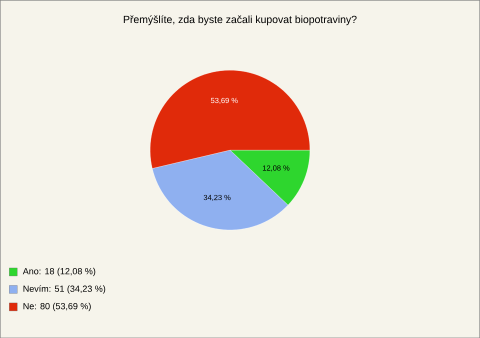 The height and width of the screenshot is (338, 480). I want to click on legend-label: Nevím: 51 (34,23 %), so click(65, 289).